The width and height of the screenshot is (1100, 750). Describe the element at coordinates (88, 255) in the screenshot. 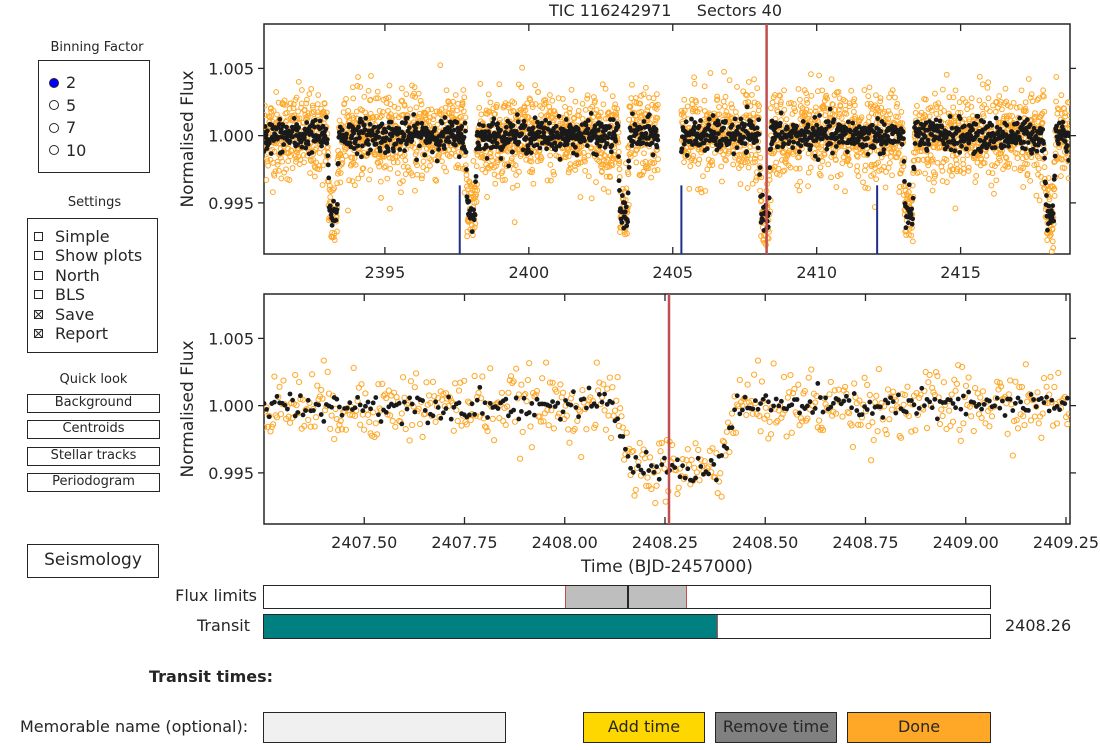

I see `setting-show-plots: Show plots` at that location.